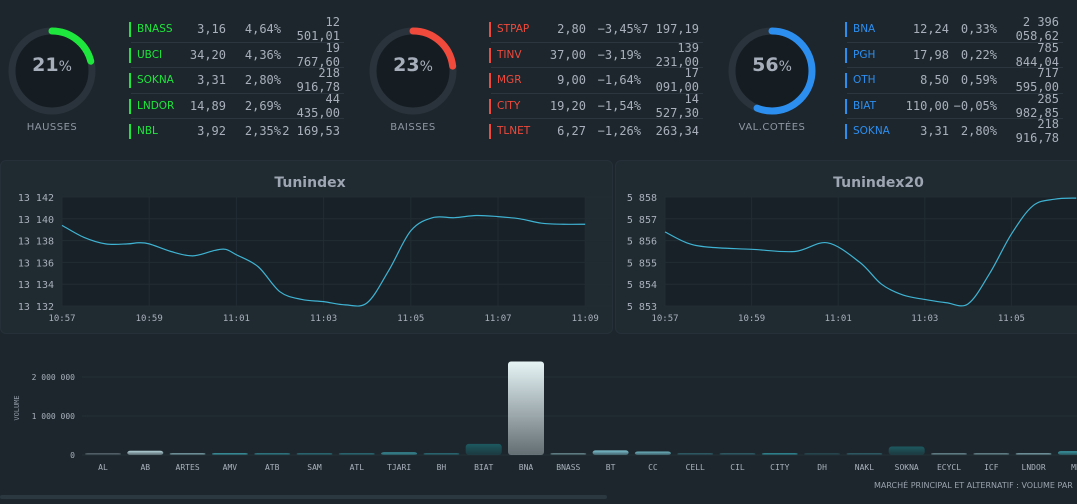 Image resolution: width=1077 pixels, height=504 pixels. What do you see at coordinates (272, 454) in the screenshot?
I see `bar-atb` at bounding box center [272, 454].